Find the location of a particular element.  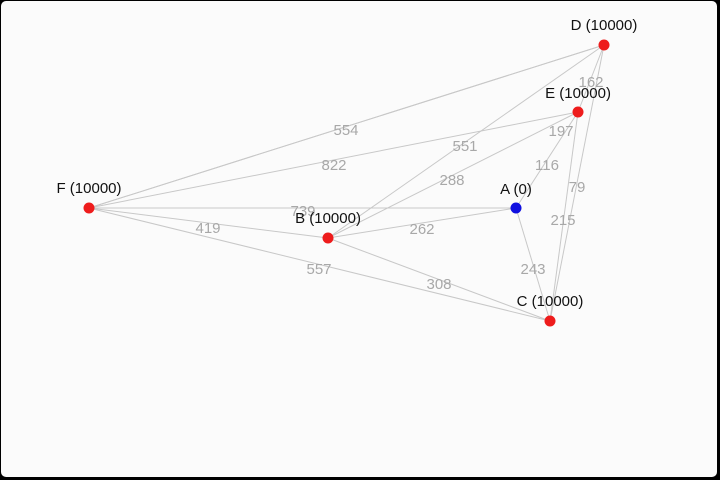

edge-a-e is located at coordinates (547, 160).